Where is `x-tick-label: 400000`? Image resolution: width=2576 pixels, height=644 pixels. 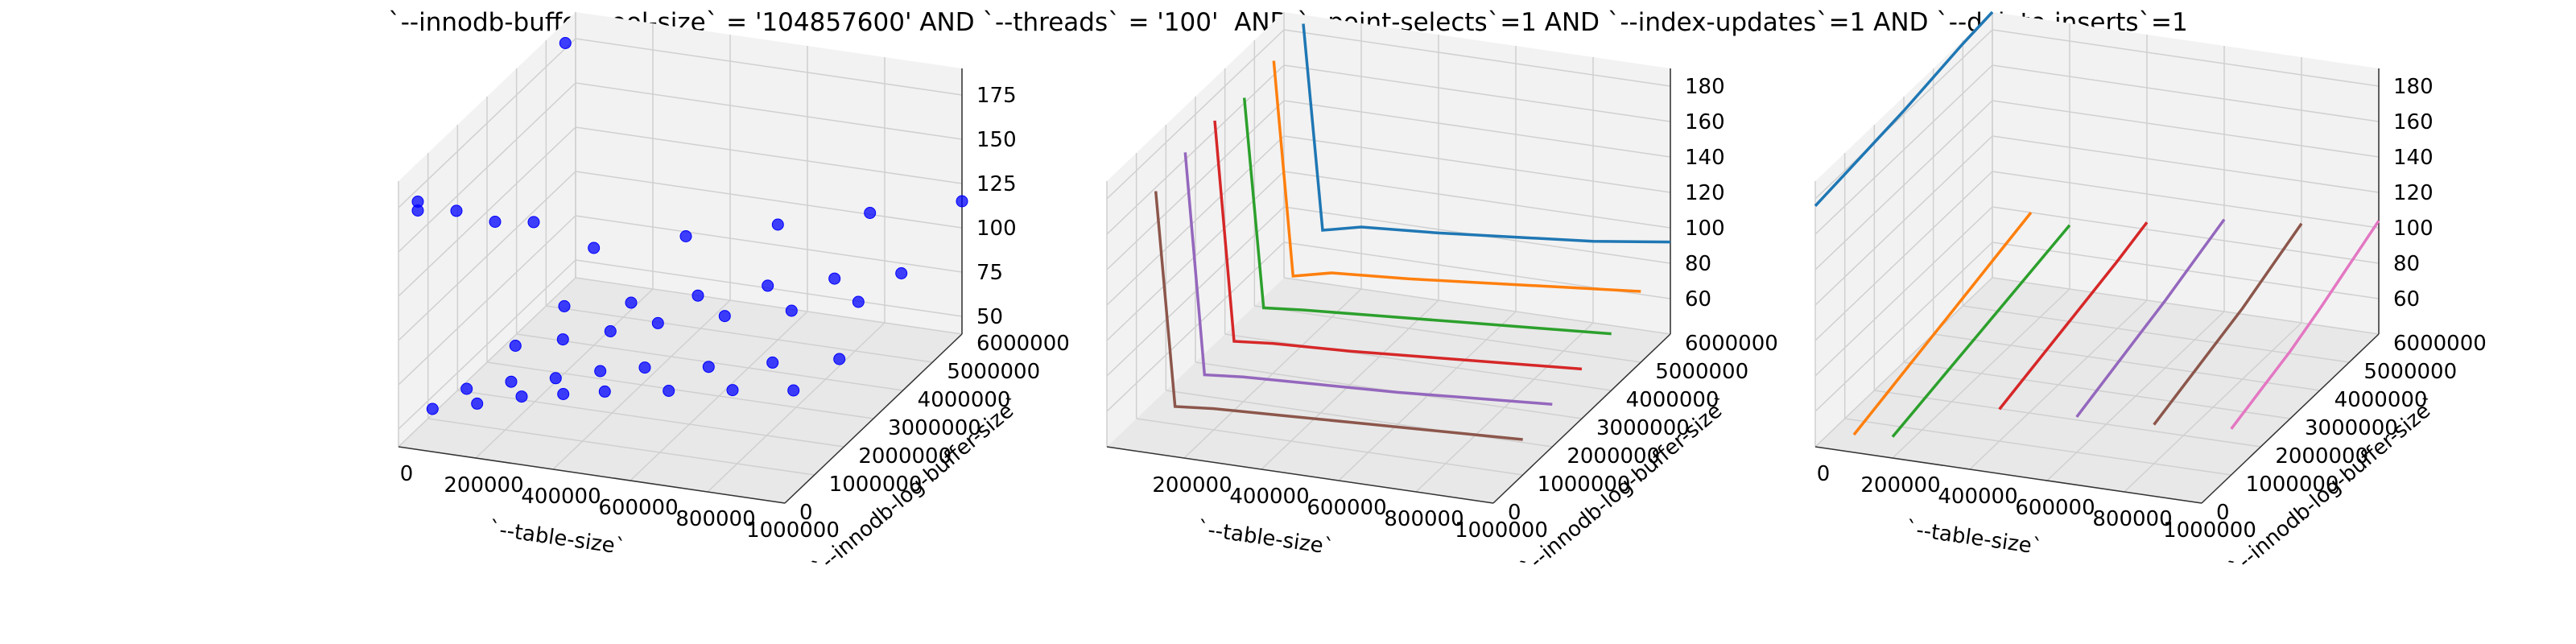
x-tick-label: 400000 is located at coordinates (1977, 497).